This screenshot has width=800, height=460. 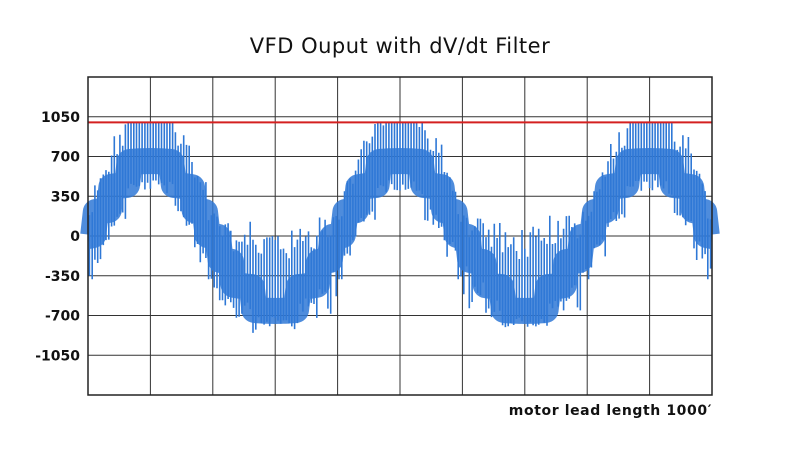 I want to click on y-tick-label: -350, so click(x=62, y=277).